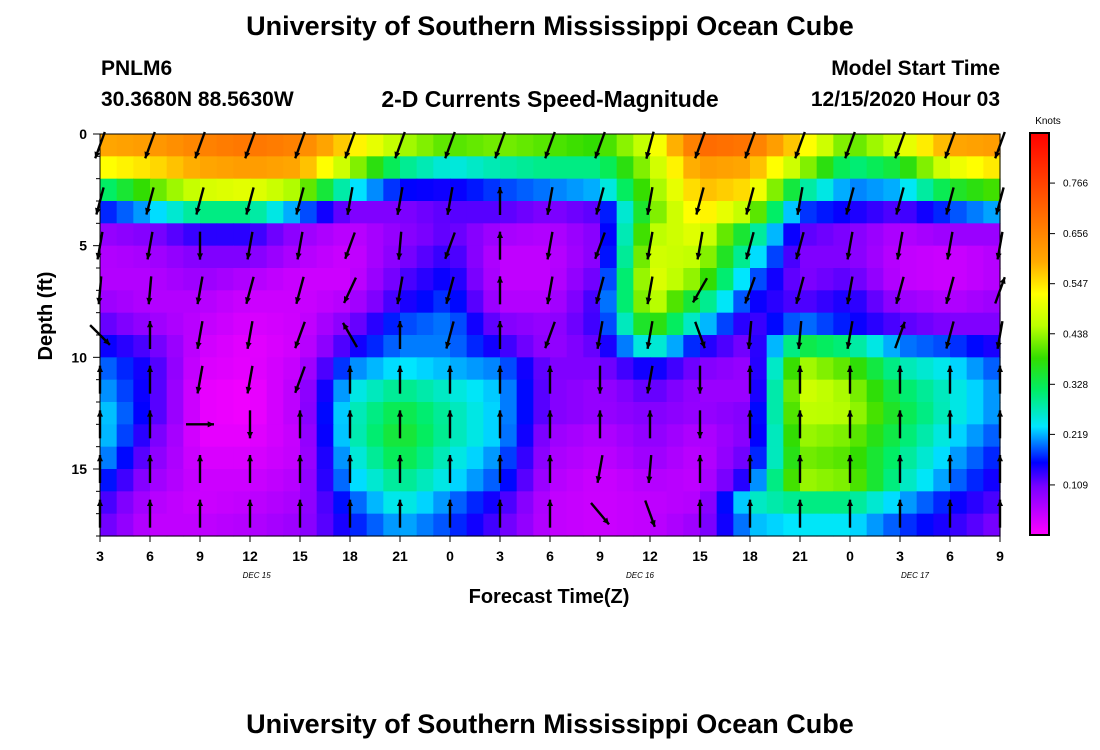  Describe the element at coordinates (79, 469) in the screenshot. I see `y-tick-label: 15` at that location.